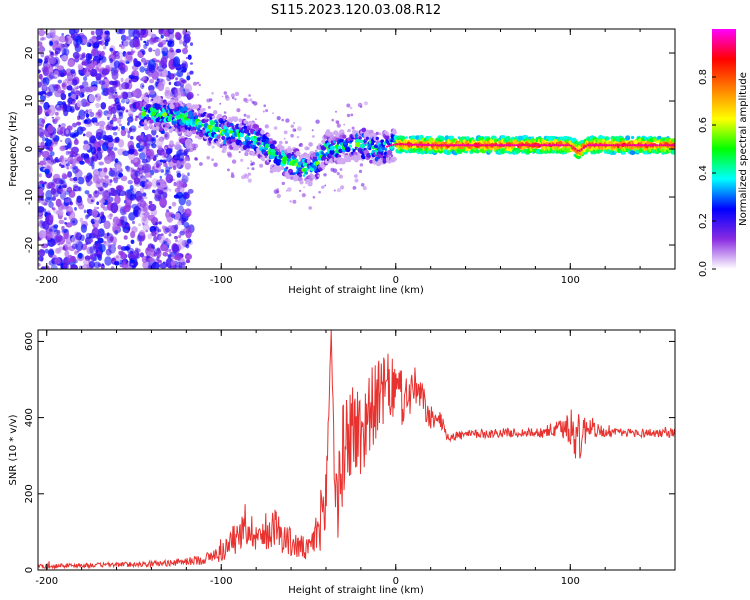 This screenshot has width=750, height=600. I want to click on colorbar-tick-label: 0.2, so click(703, 221).